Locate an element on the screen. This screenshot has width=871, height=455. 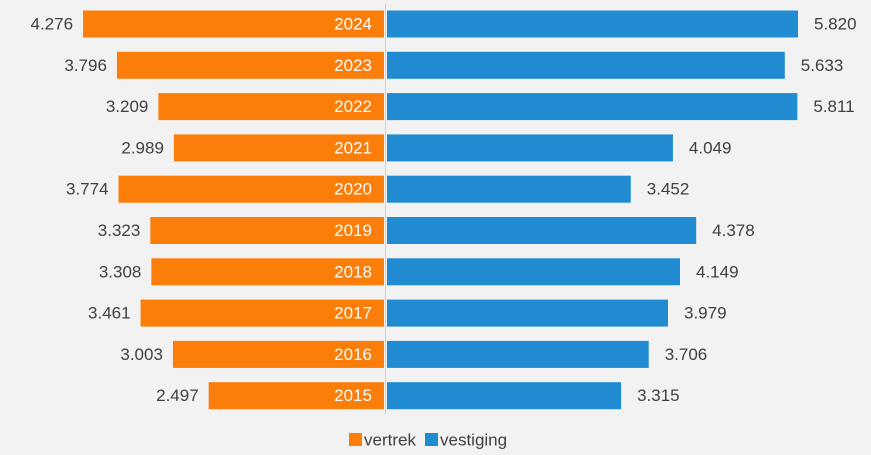
category-label: 2018 is located at coordinates (353, 271).